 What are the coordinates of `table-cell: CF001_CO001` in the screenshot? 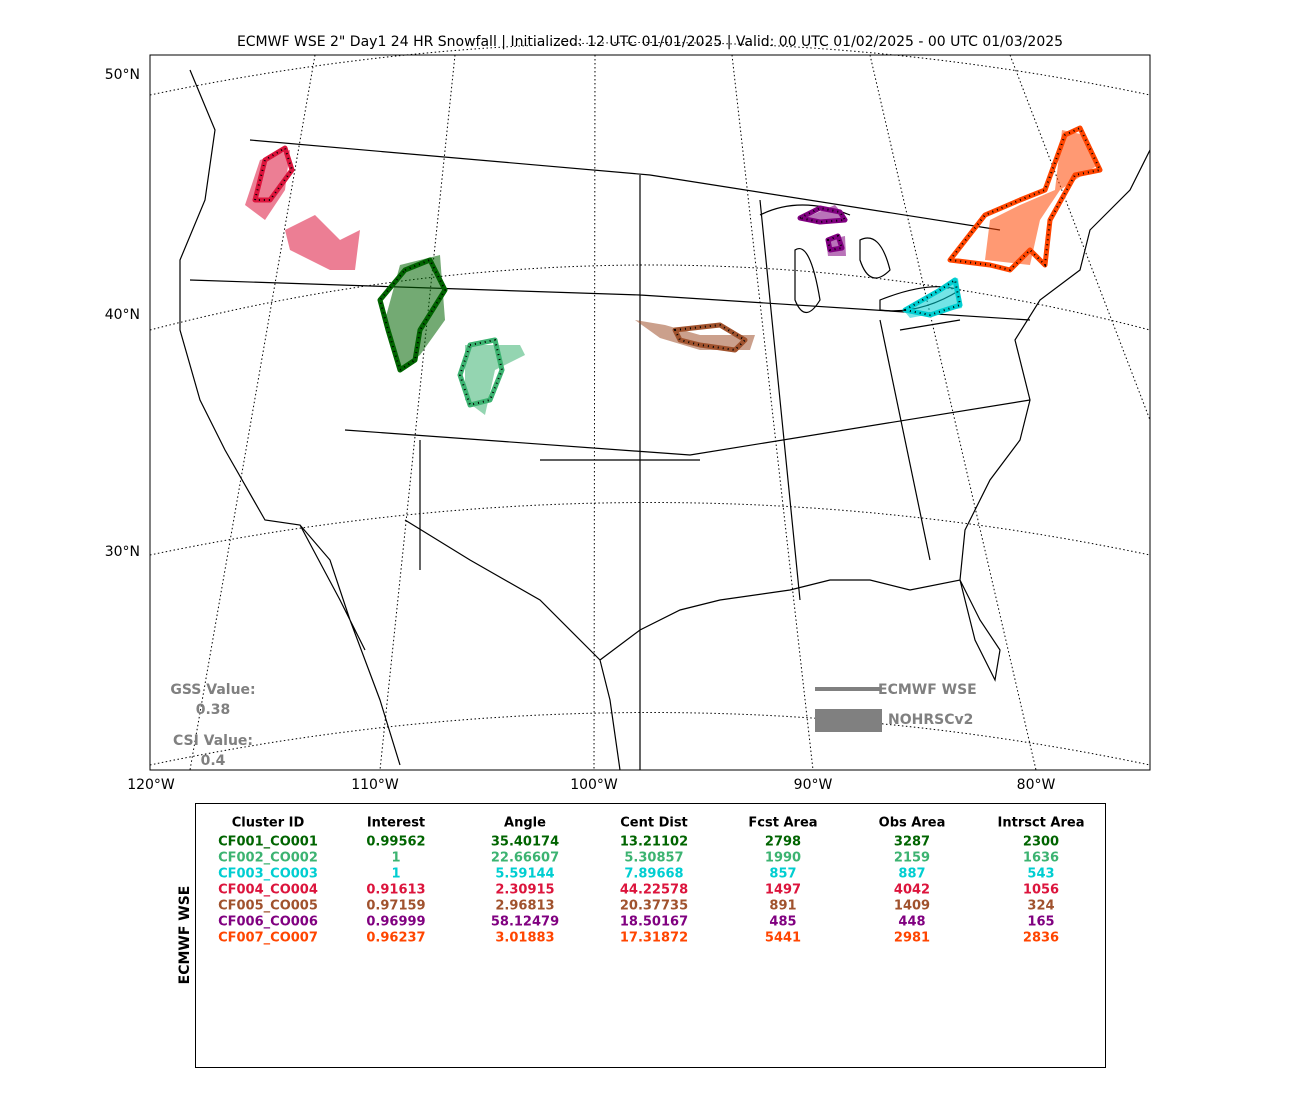 It's located at (268, 842).